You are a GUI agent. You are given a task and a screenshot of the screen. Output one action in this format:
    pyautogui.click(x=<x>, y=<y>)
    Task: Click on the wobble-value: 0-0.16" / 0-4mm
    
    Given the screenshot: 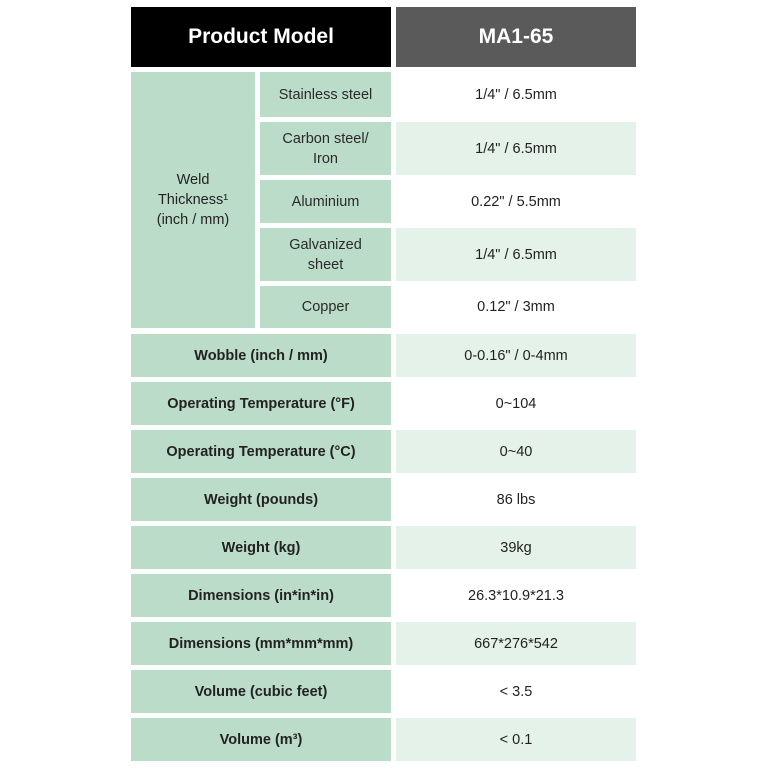 What is the action you would take?
    pyautogui.click(x=516, y=355)
    